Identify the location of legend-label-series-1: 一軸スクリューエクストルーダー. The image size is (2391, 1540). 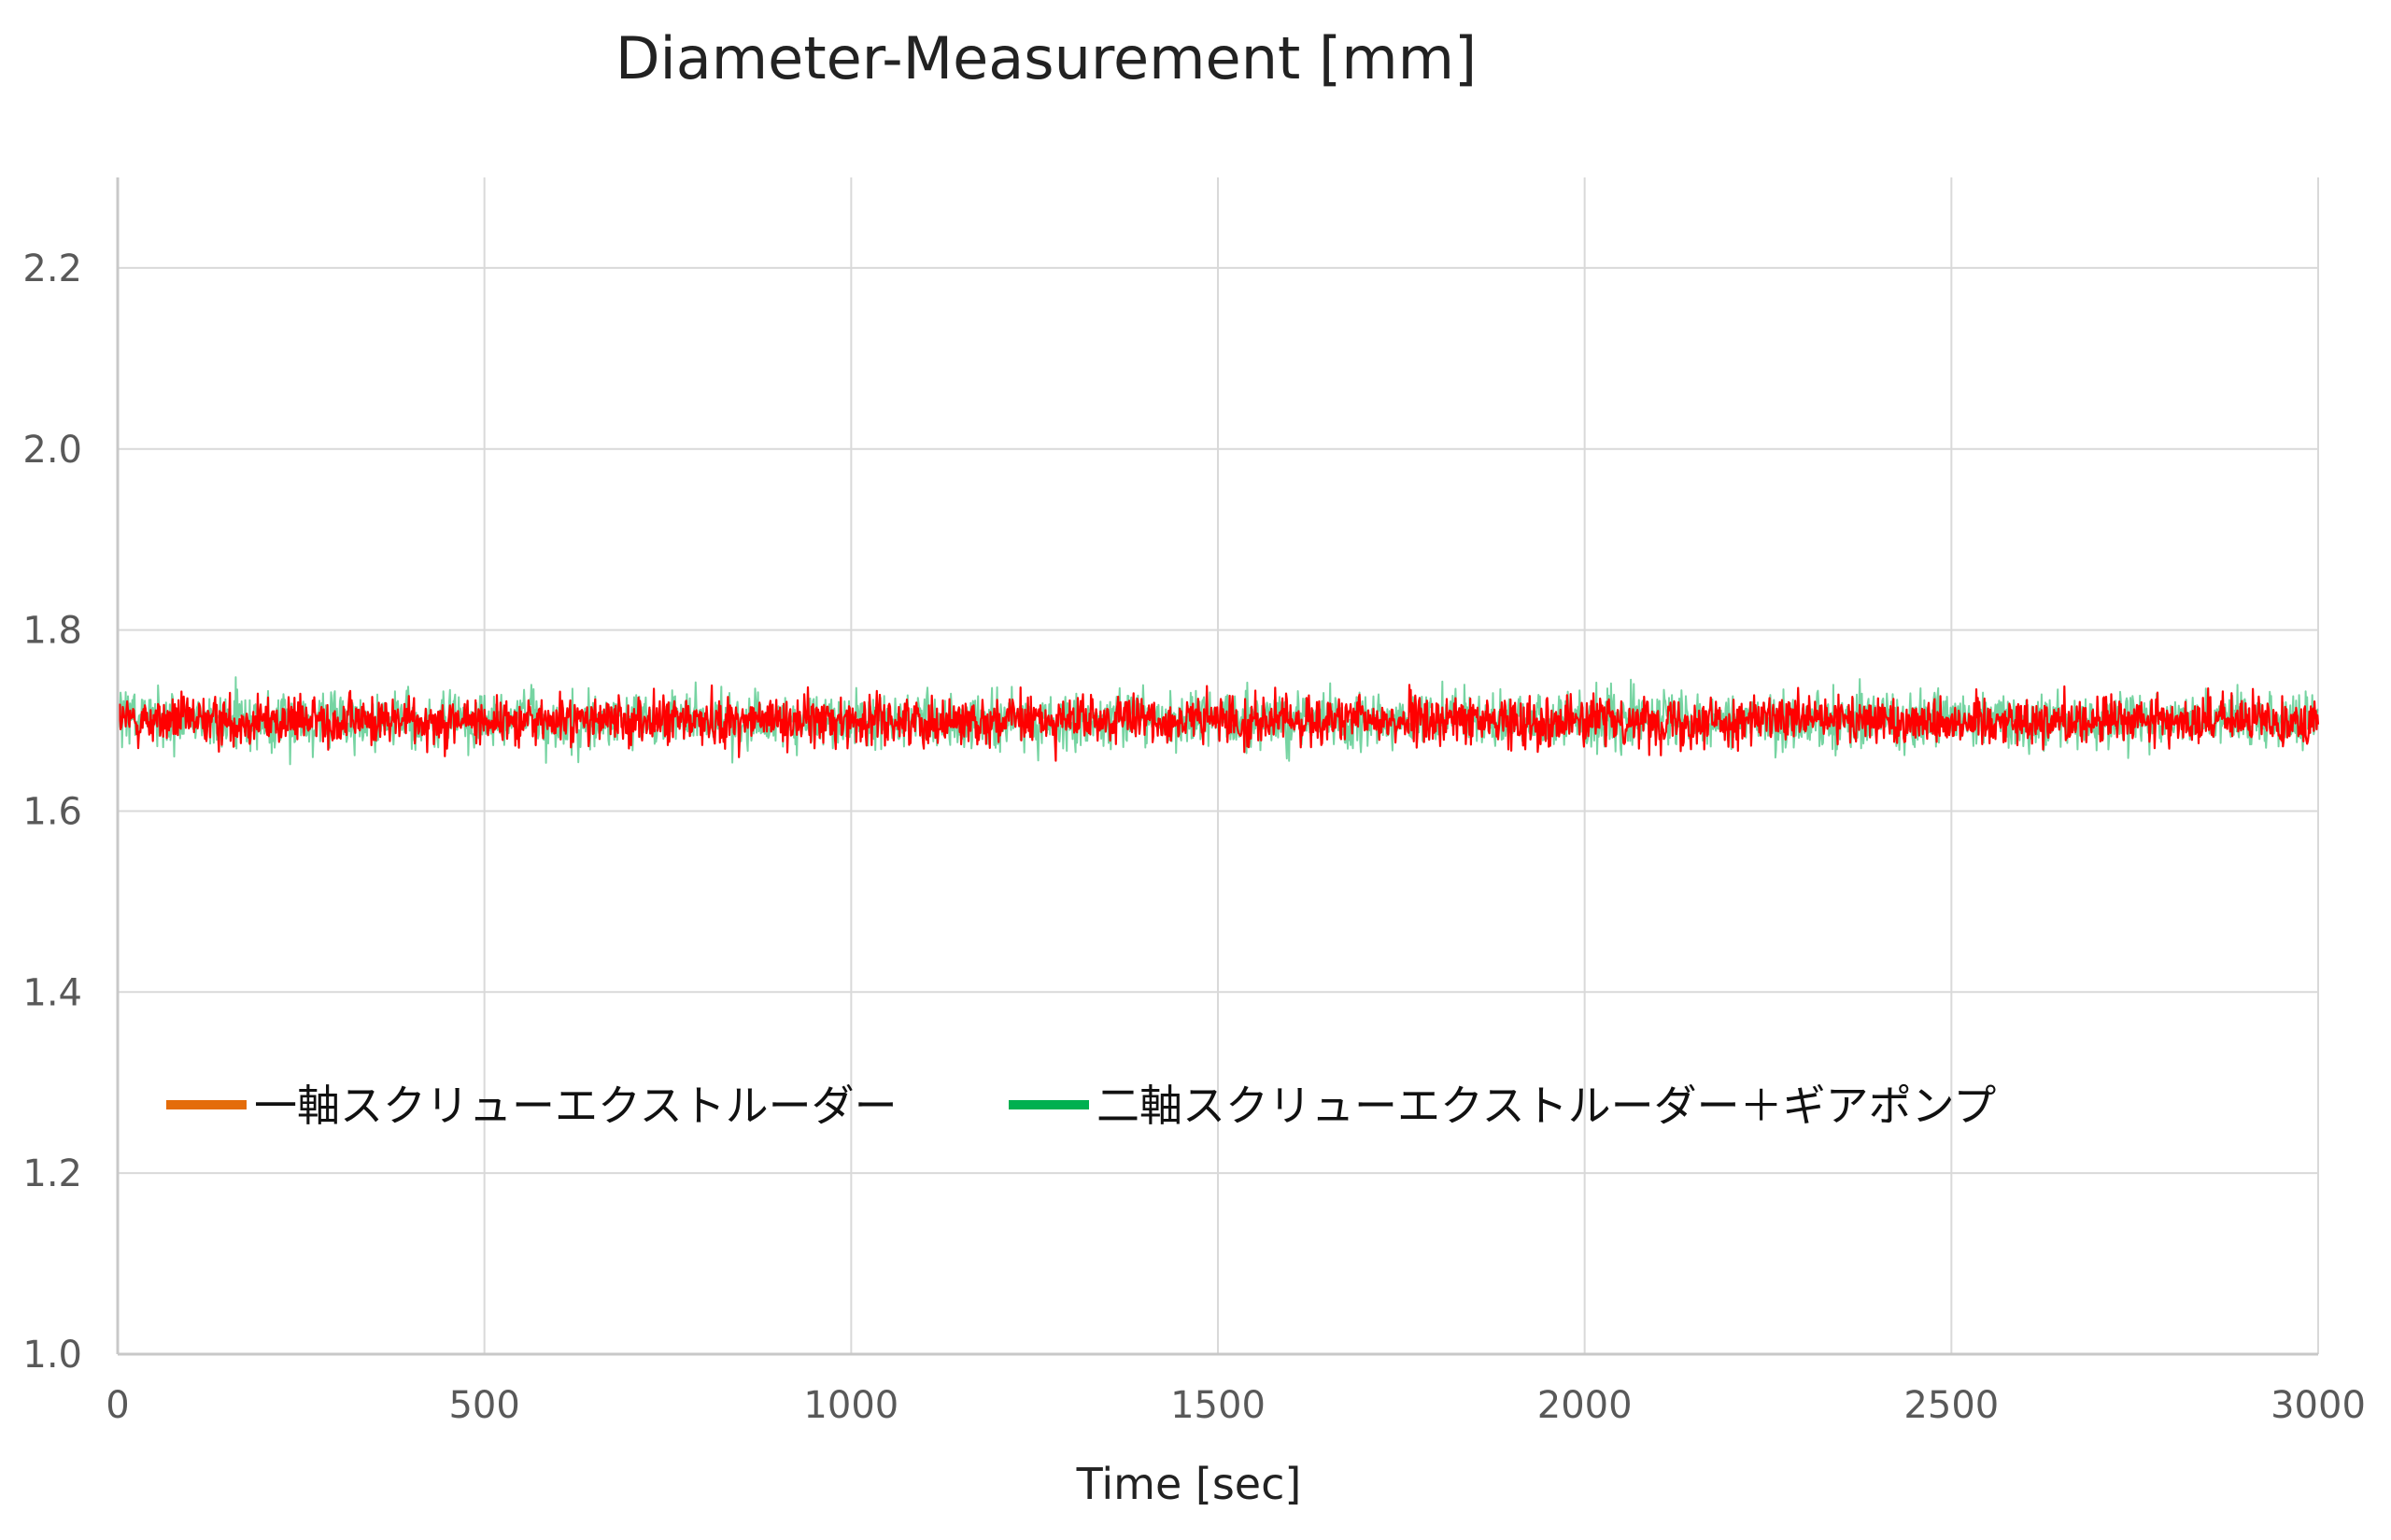
(576, 1106).